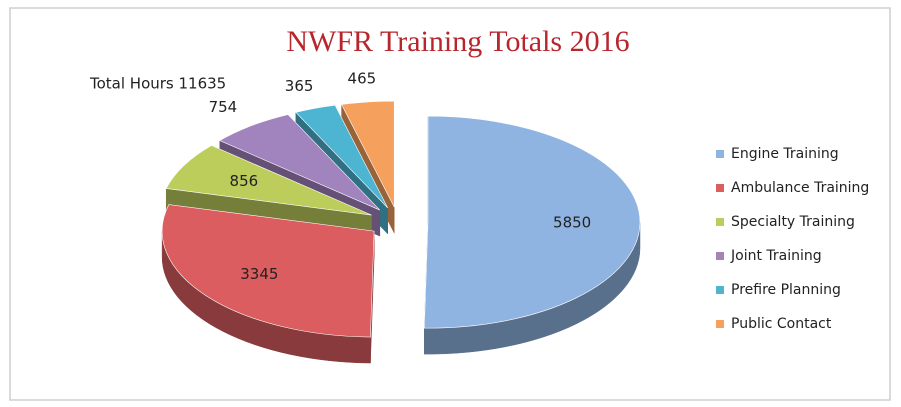 This screenshot has height=407, width=901. Describe the element at coordinates (299, 86) in the screenshot. I see `data-label: 365` at that location.